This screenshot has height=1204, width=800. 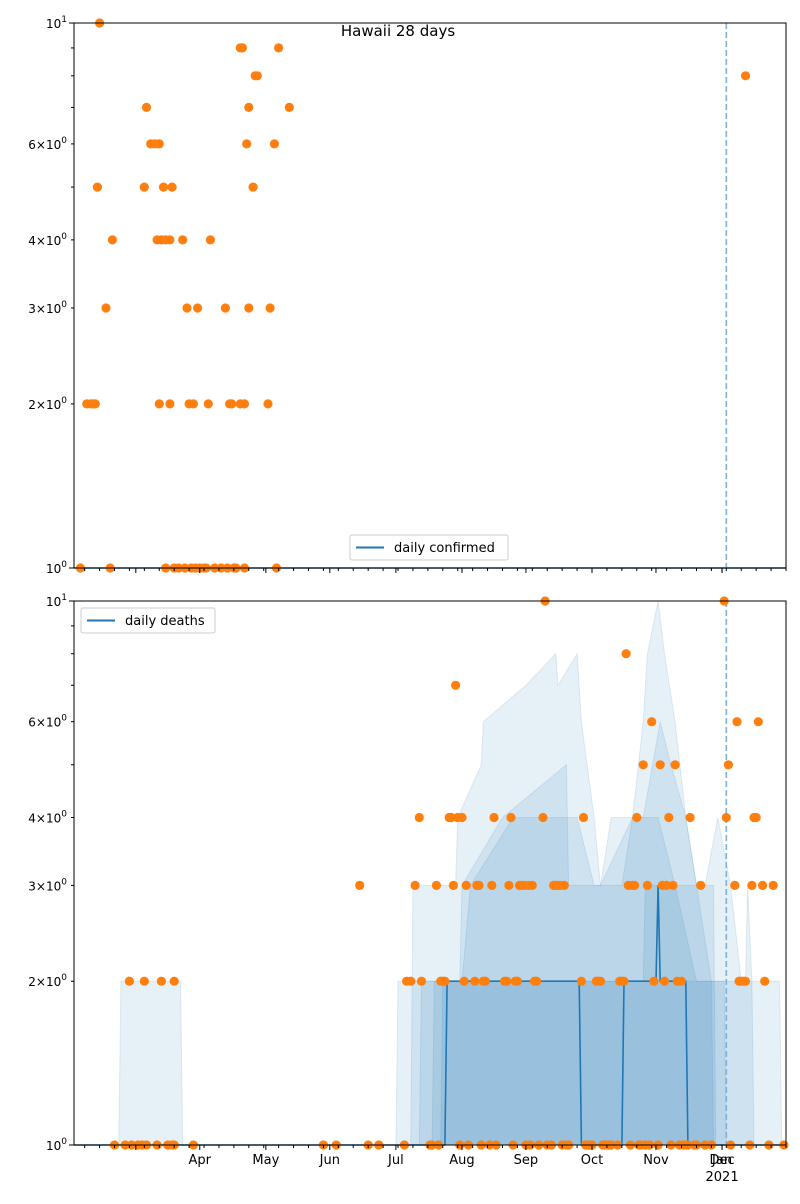 What do you see at coordinates (526, 1160) in the screenshot?
I see `x-tick-label: Sep` at bounding box center [526, 1160].